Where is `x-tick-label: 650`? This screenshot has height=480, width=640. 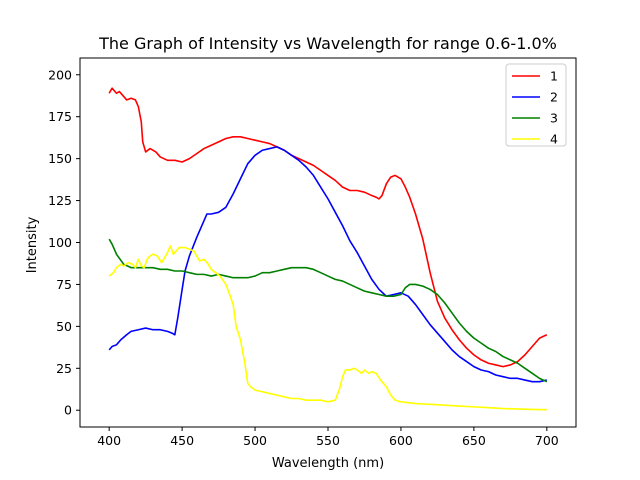 x-tick-label: 650 is located at coordinates (474, 440).